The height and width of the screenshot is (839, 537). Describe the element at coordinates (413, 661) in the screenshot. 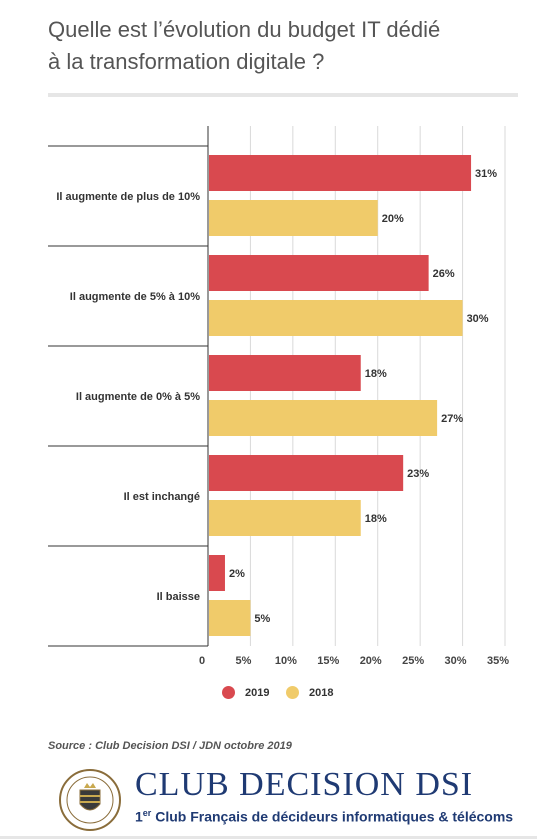

I see `x-tick-label: 25%` at that location.